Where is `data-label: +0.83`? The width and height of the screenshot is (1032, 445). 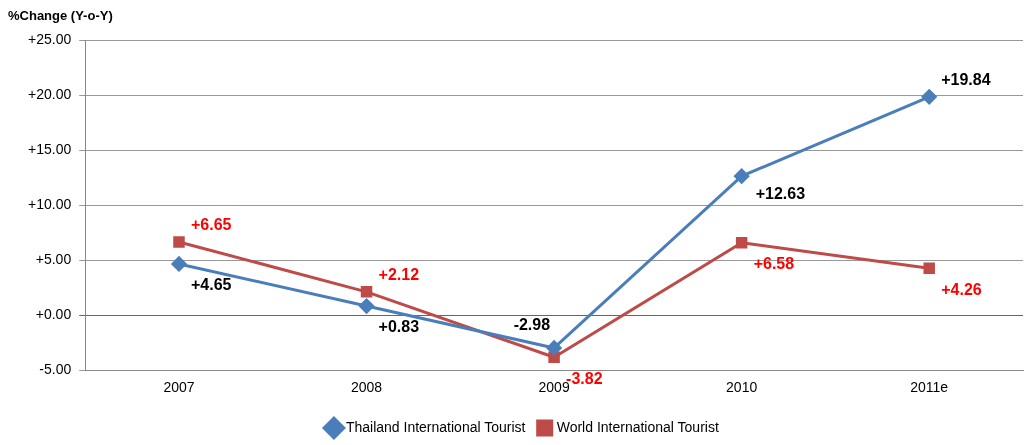
data-label: +0.83 is located at coordinates (399, 327).